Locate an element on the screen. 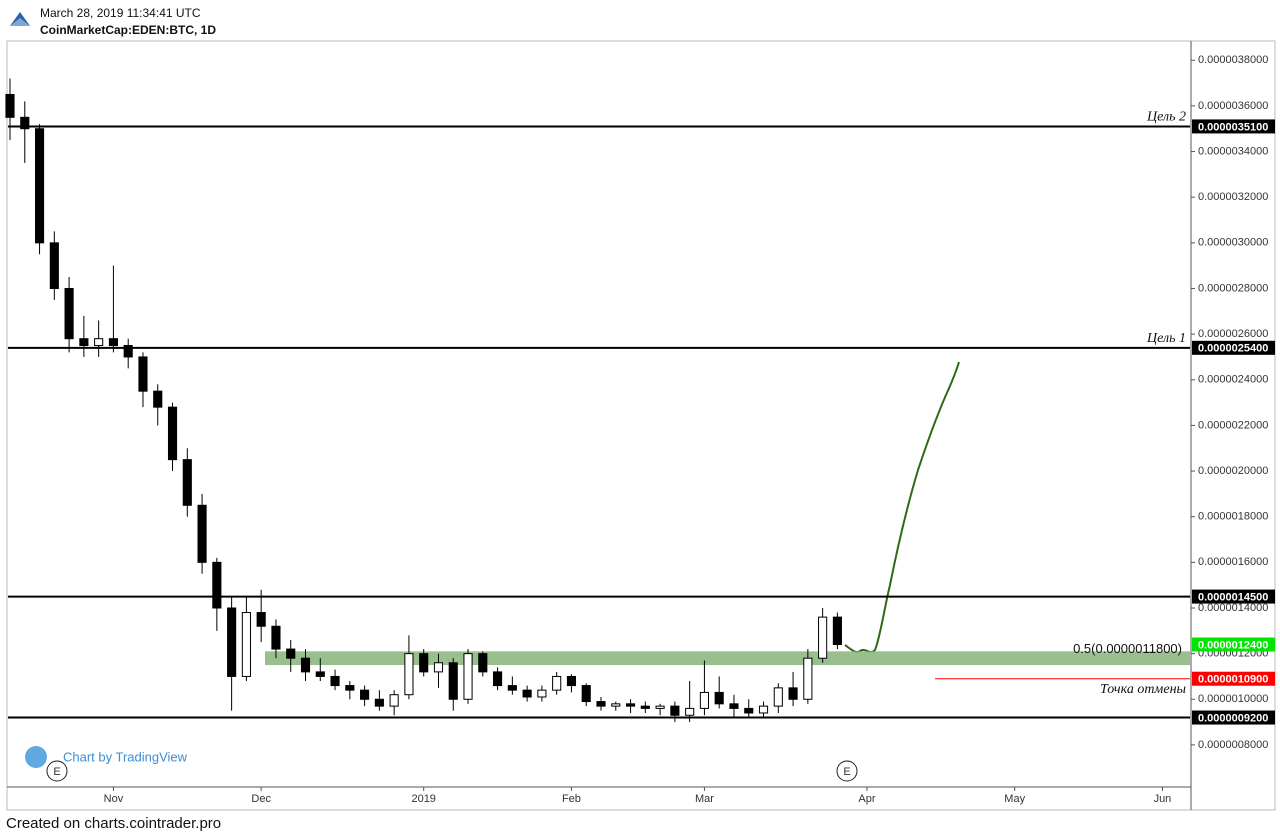 The width and height of the screenshot is (1280, 838). level-name: Цель 1 is located at coordinates (1166, 338).